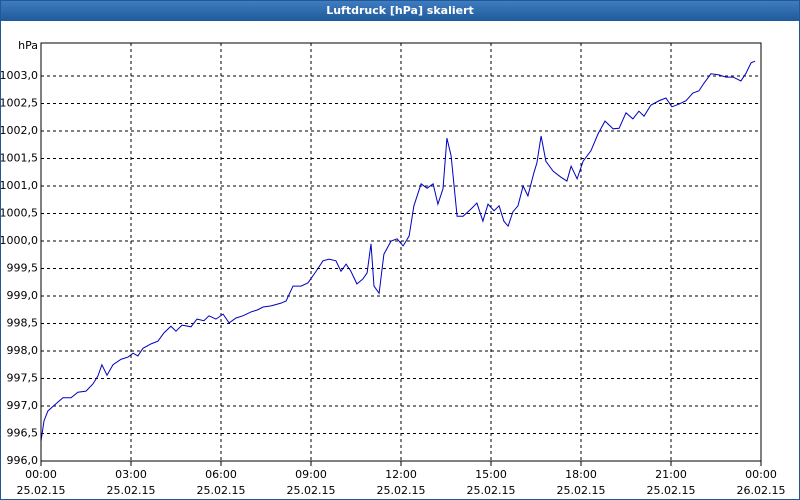 The height and width of the screenshot is (500, 800). I want to click on x-tick-label: 12:00, so click(401, 474).